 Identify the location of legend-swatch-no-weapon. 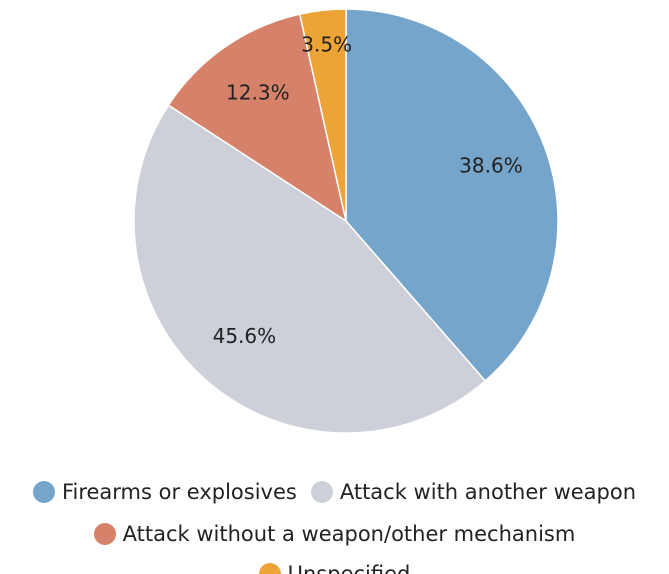
(104, 534).